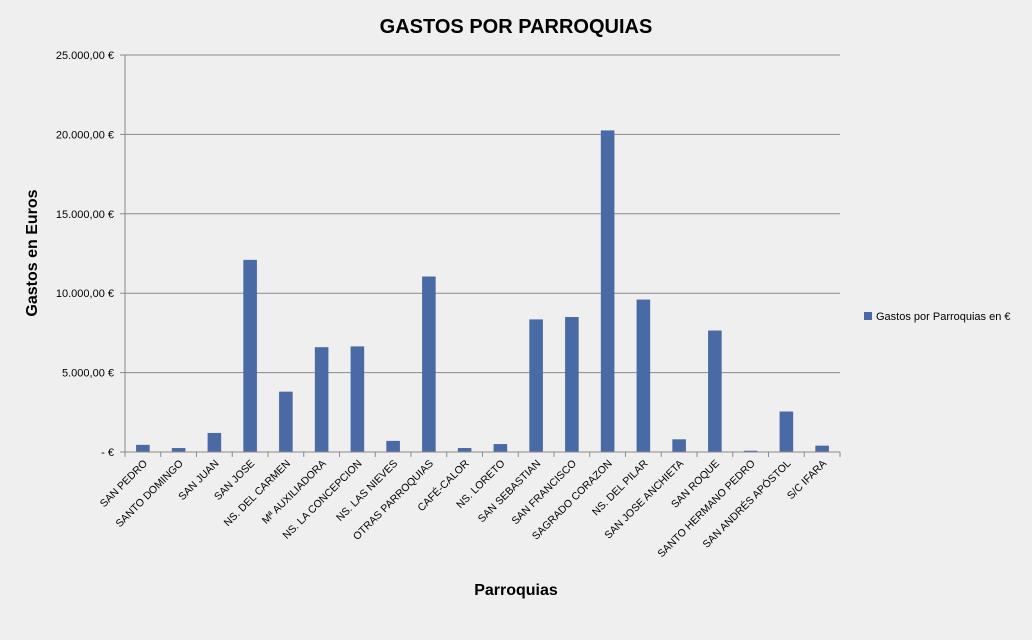 Image resolution: width=1032 pixels, height=640 pixels. What do you see at coordinates (85, 56) in the screenshot?
I see `y-tick-label: 25.000,00 €` at bounding box center [85, 56].